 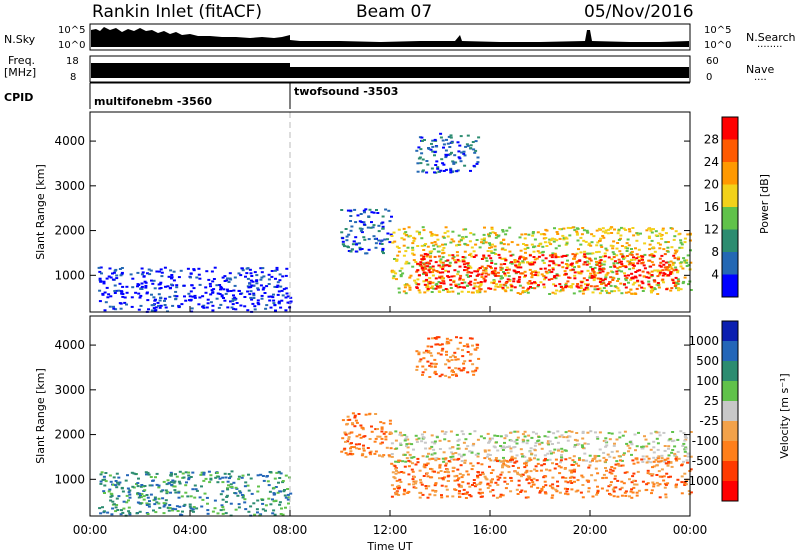 What do you see at coordinates (347, 95) in the screenshot?
I see `cpid-panel: CPID multifonebm -3560 twofsound -3503` at bounding box center [347, 95].